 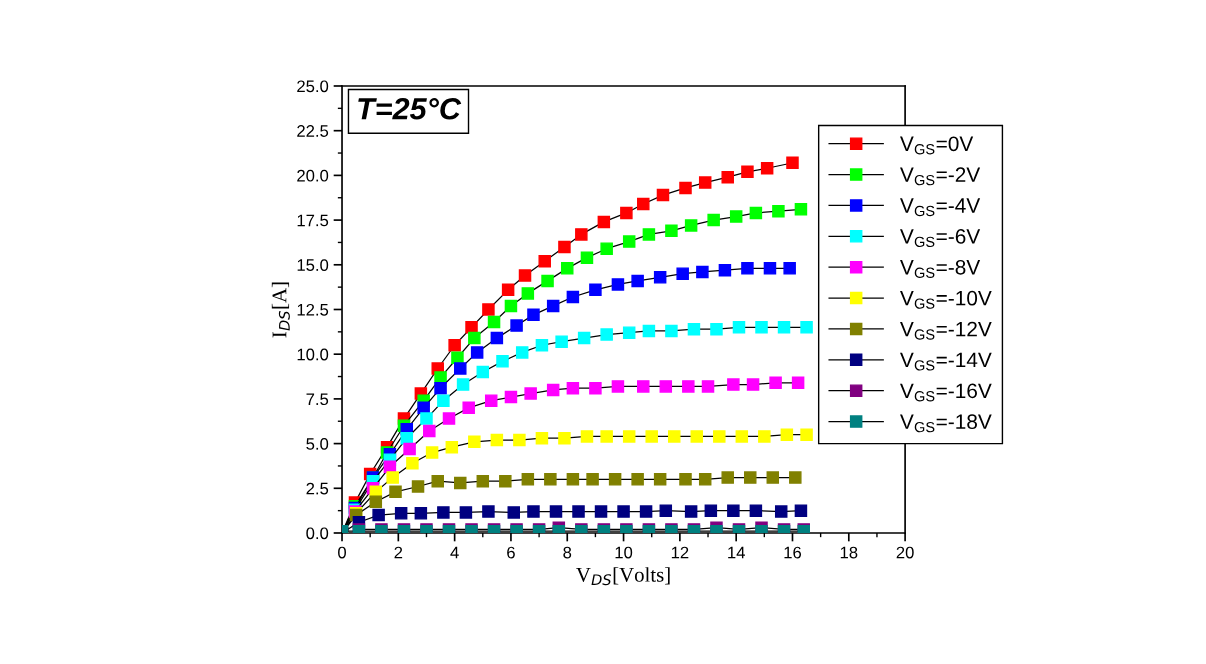 I want to click on legend-label: V$_{GS}$=-18V, so click(x=946, y=423).